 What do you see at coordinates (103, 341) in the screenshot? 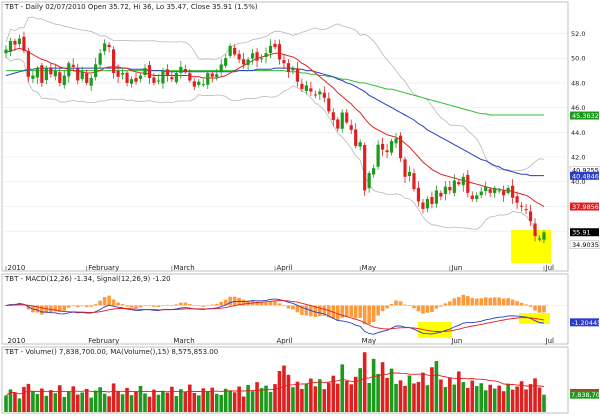
I see `macd-x-tick-label: February` at bounding box center [103, 341].